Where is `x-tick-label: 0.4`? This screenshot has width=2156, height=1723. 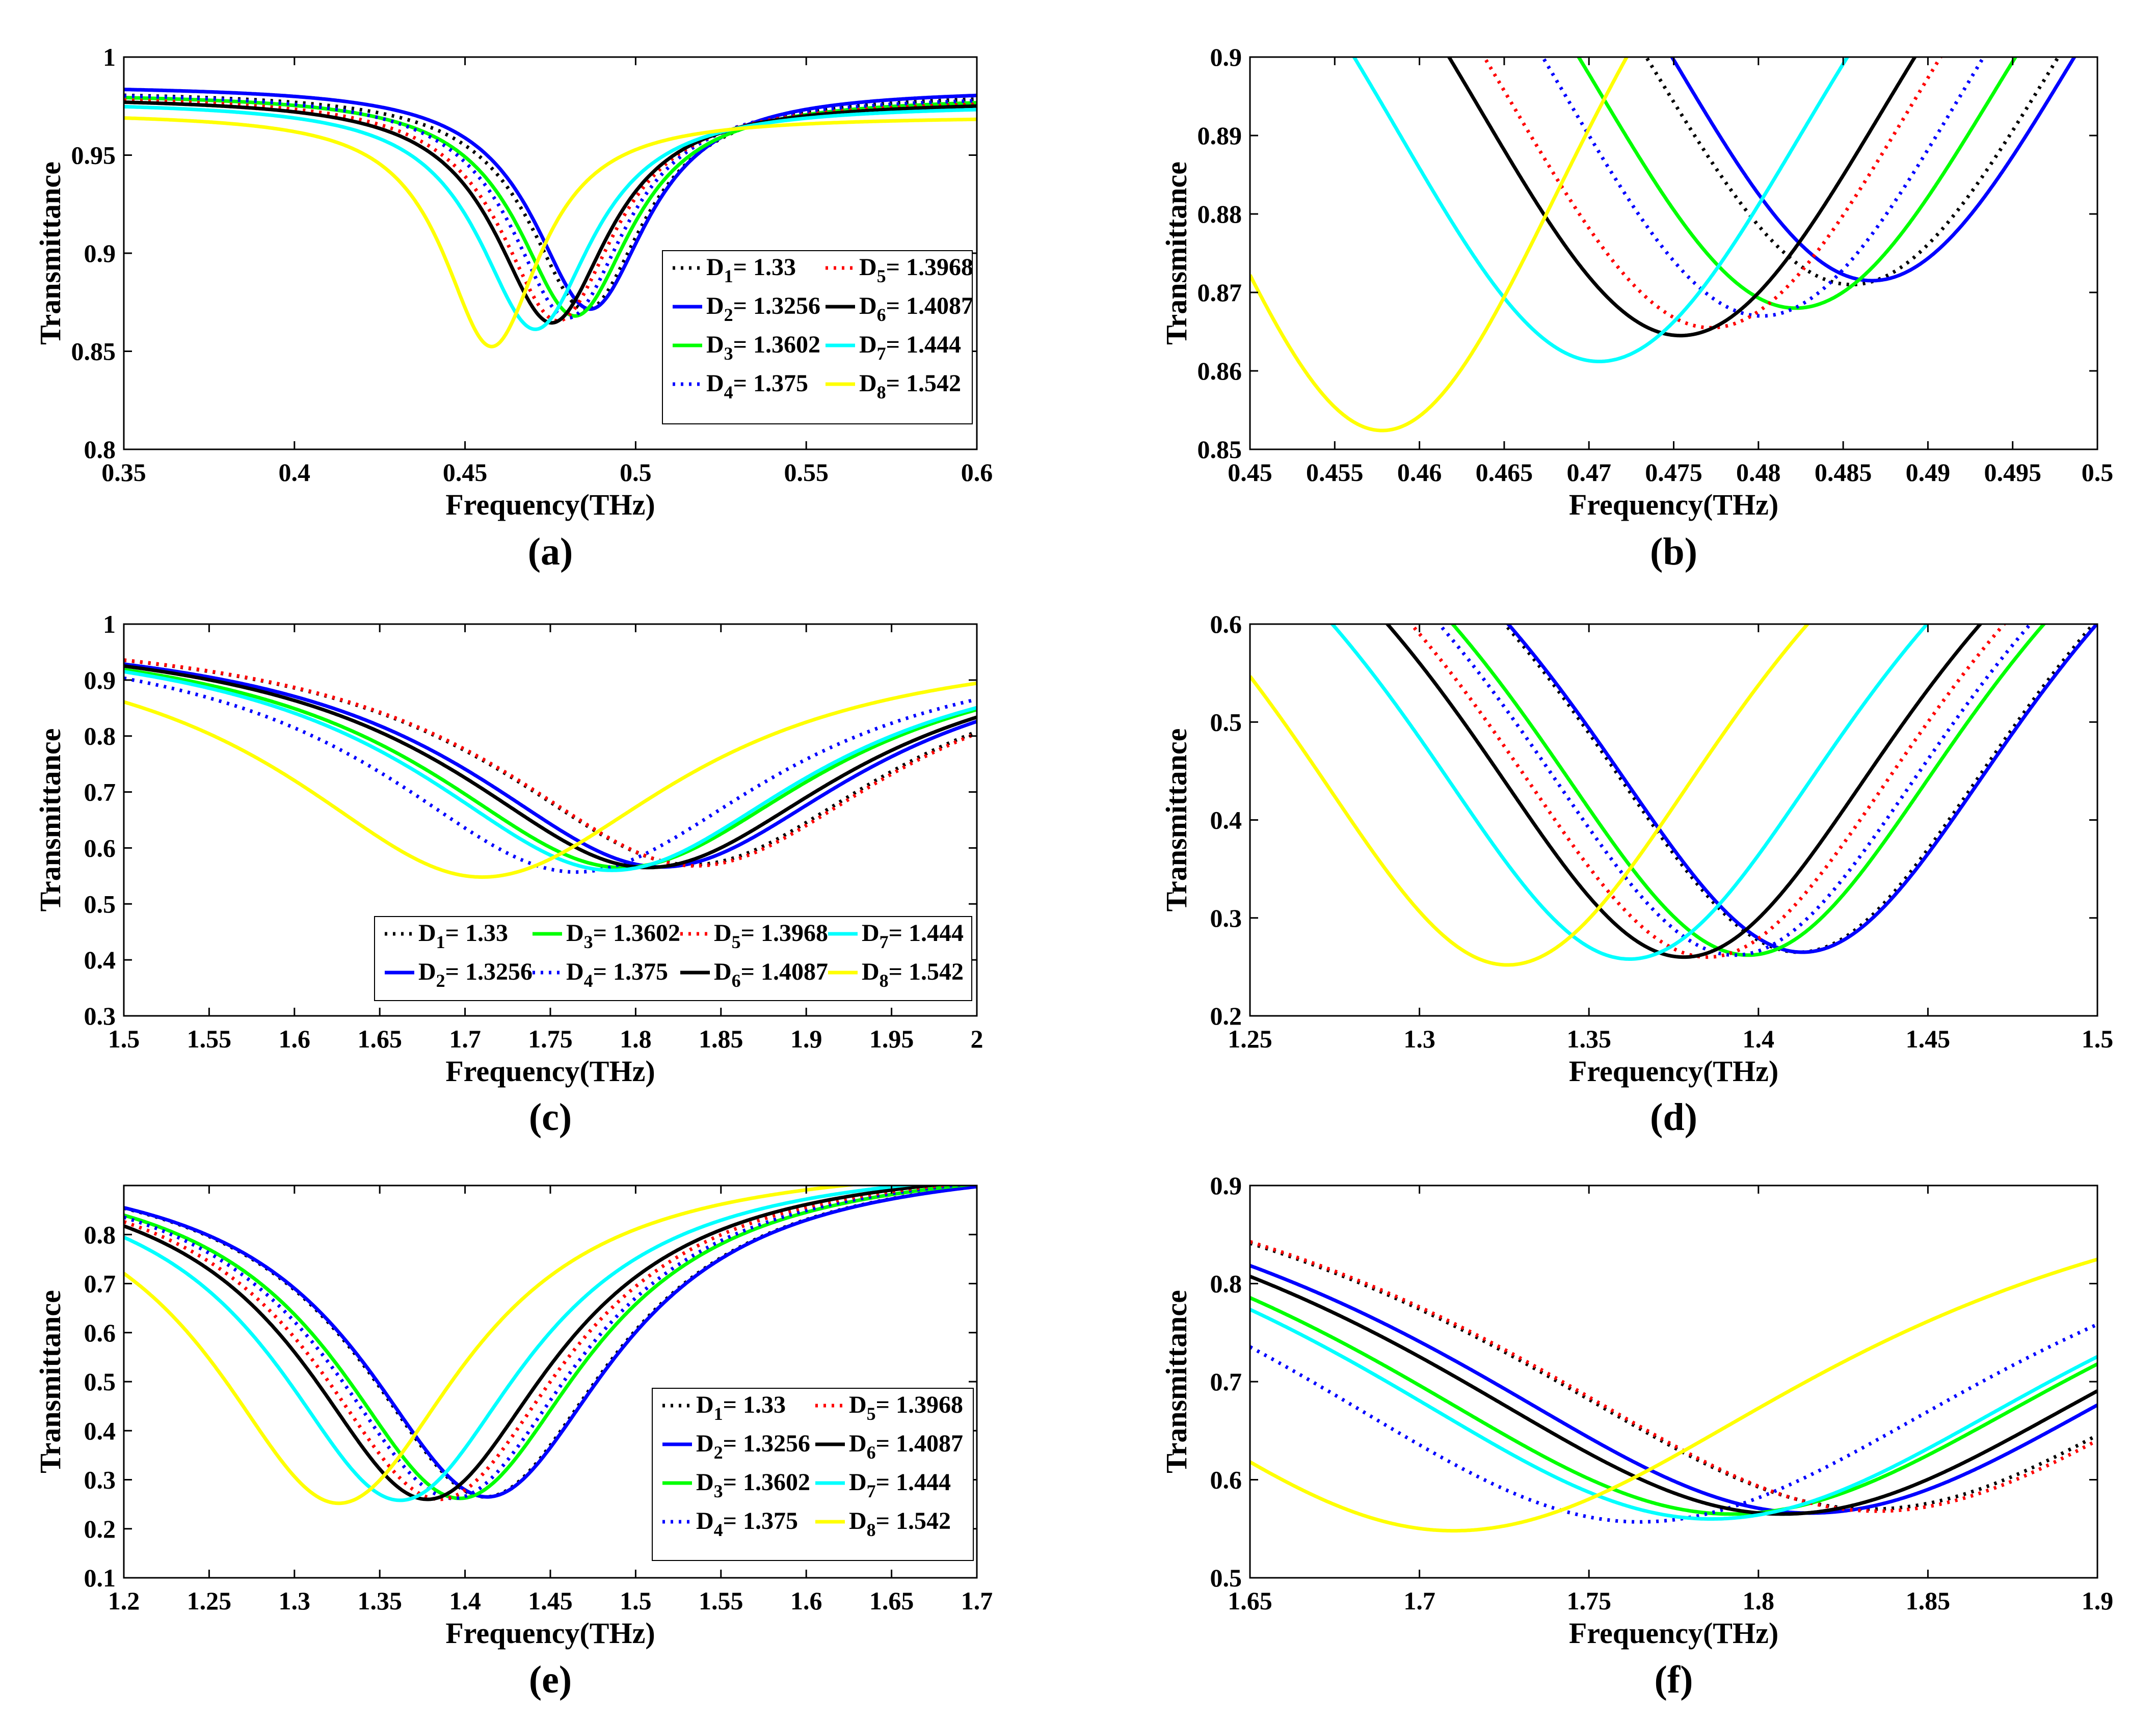
x-tick-label: 0.4 is located at coordinates (295, 473).